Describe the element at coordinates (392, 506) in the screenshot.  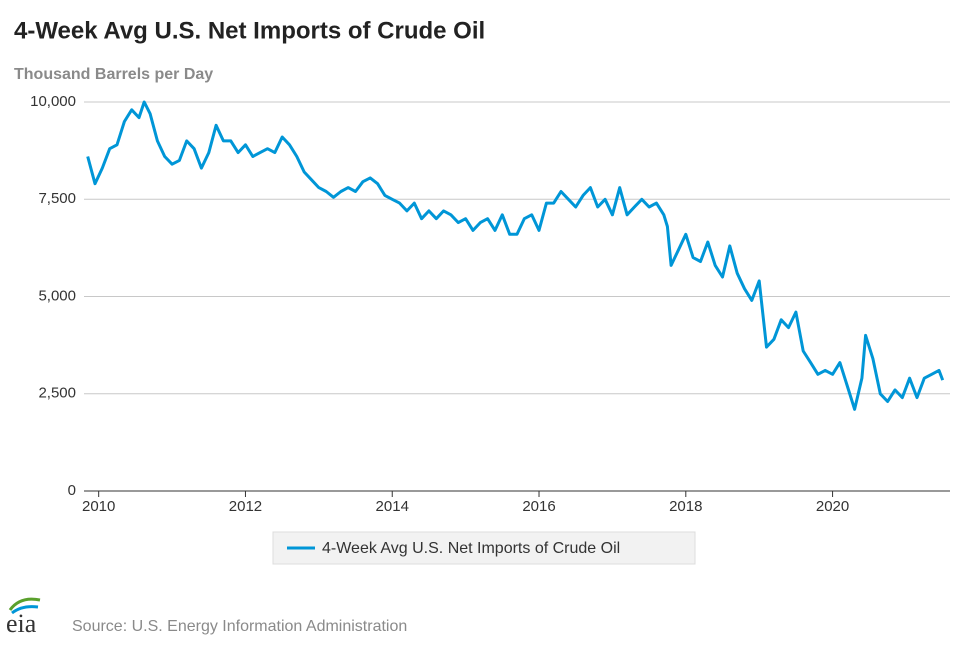
I see `x-tick-label: 2014` at that location.